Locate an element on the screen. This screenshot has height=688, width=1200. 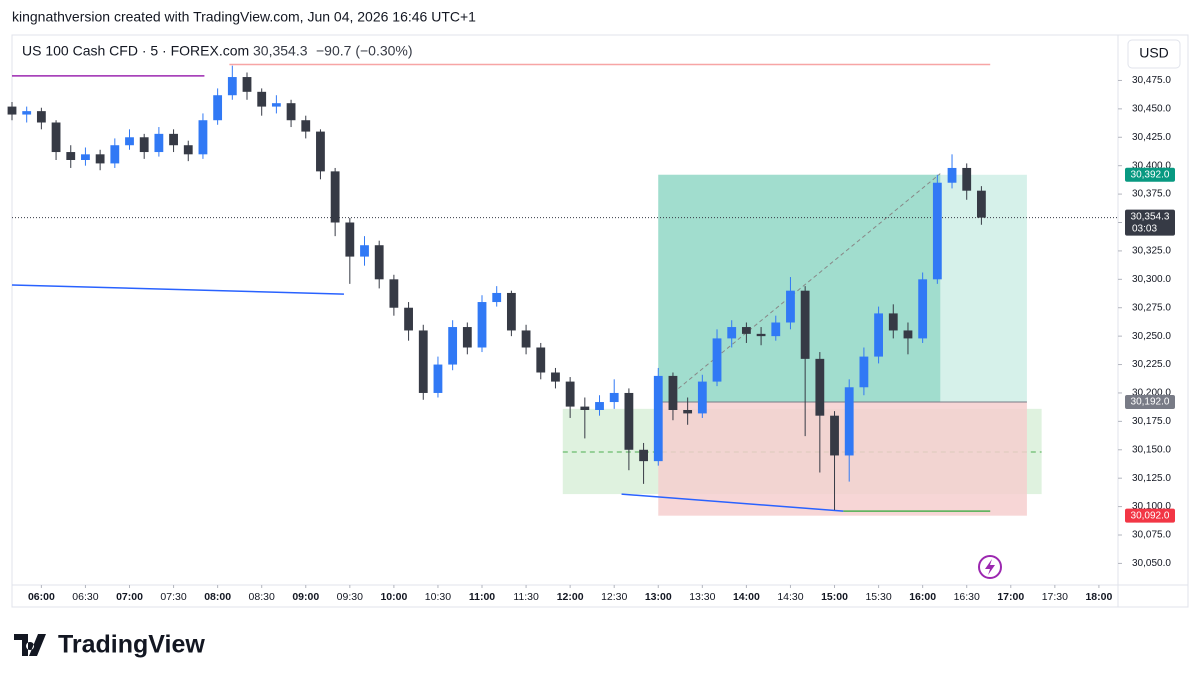
x-tick-label: 16:30 is located at coordinates (967, 597).